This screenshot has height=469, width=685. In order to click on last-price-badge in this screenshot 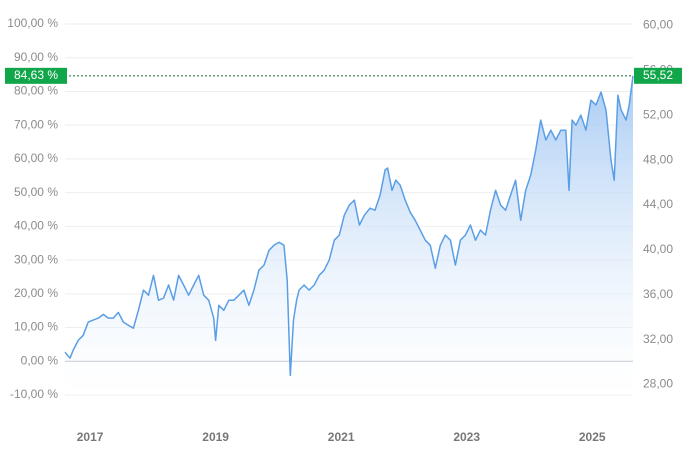, I will do `click(658, 75)`.